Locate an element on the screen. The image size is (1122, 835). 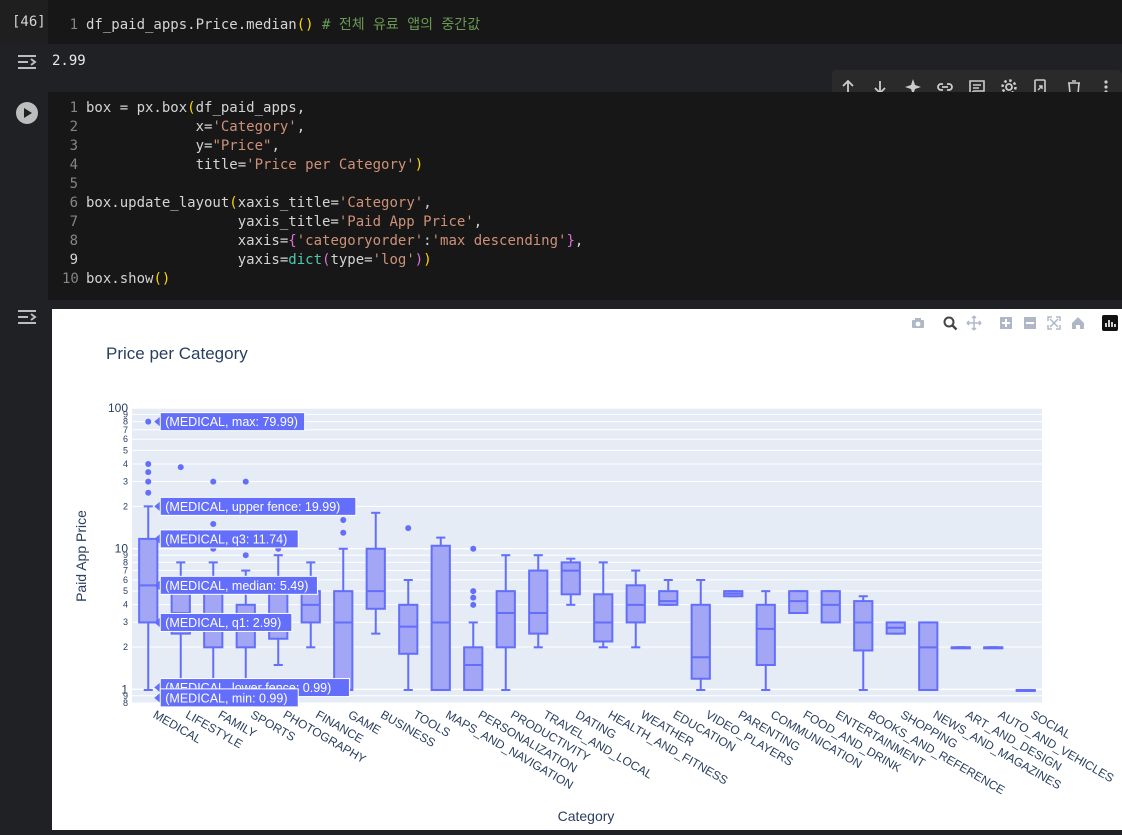
line-number: 5 is located at coordinates (73, 184).